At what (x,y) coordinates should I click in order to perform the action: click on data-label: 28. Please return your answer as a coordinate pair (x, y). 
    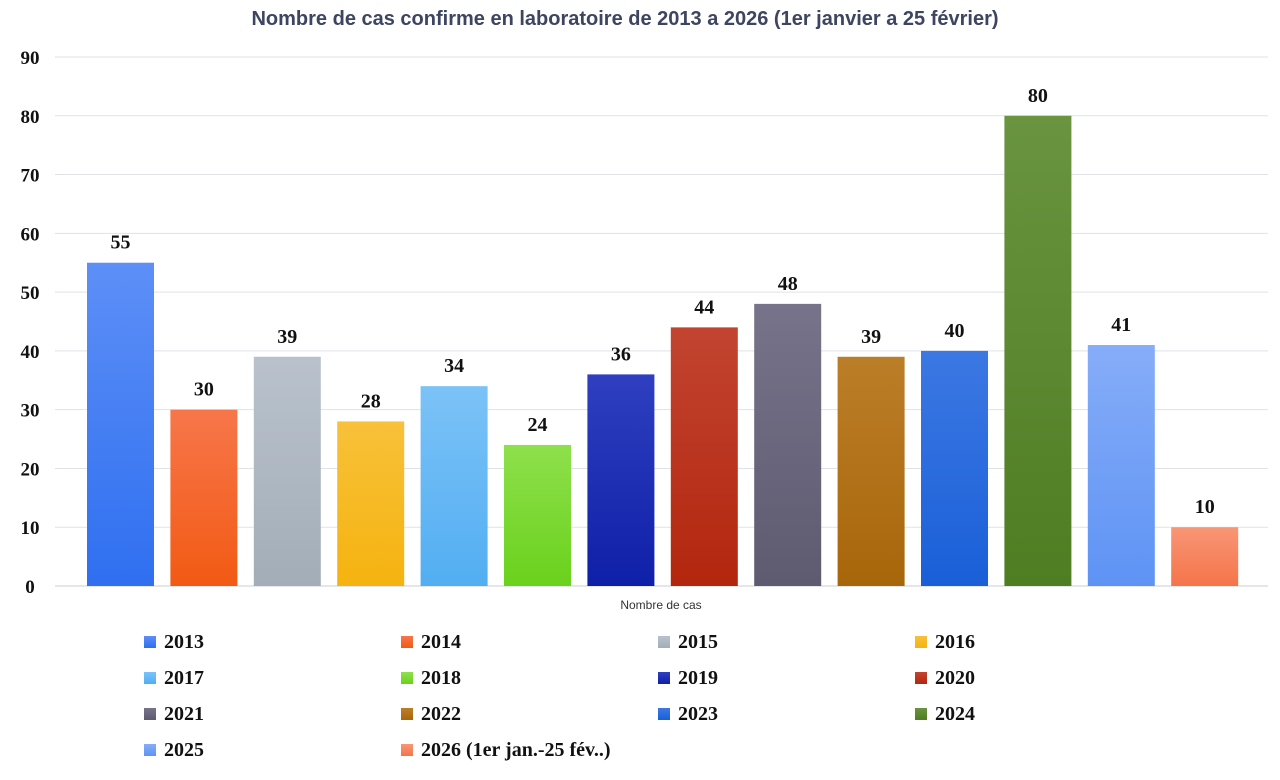
    Looking at the image, I should click on (371, 401).